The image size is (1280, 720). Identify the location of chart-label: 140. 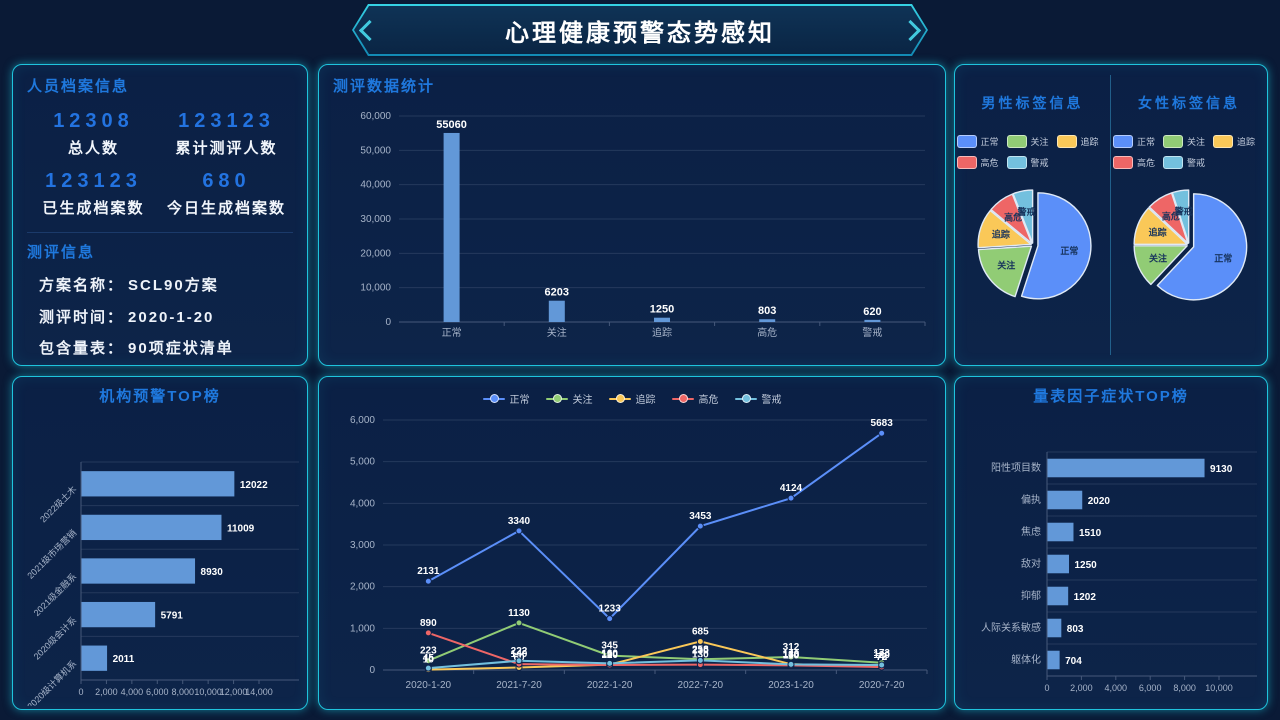
(519, 654).